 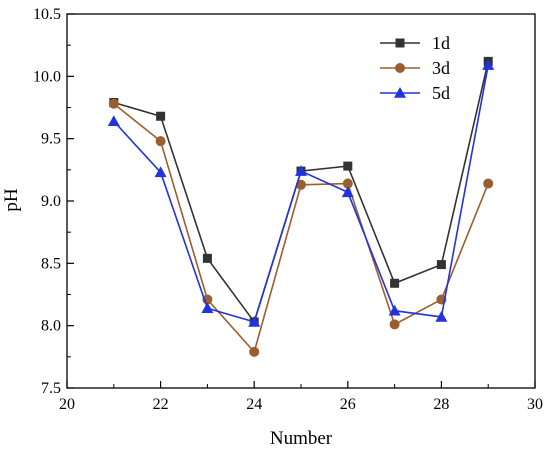 I want to click on legend-label: 5d, so click(x=441, y=93).